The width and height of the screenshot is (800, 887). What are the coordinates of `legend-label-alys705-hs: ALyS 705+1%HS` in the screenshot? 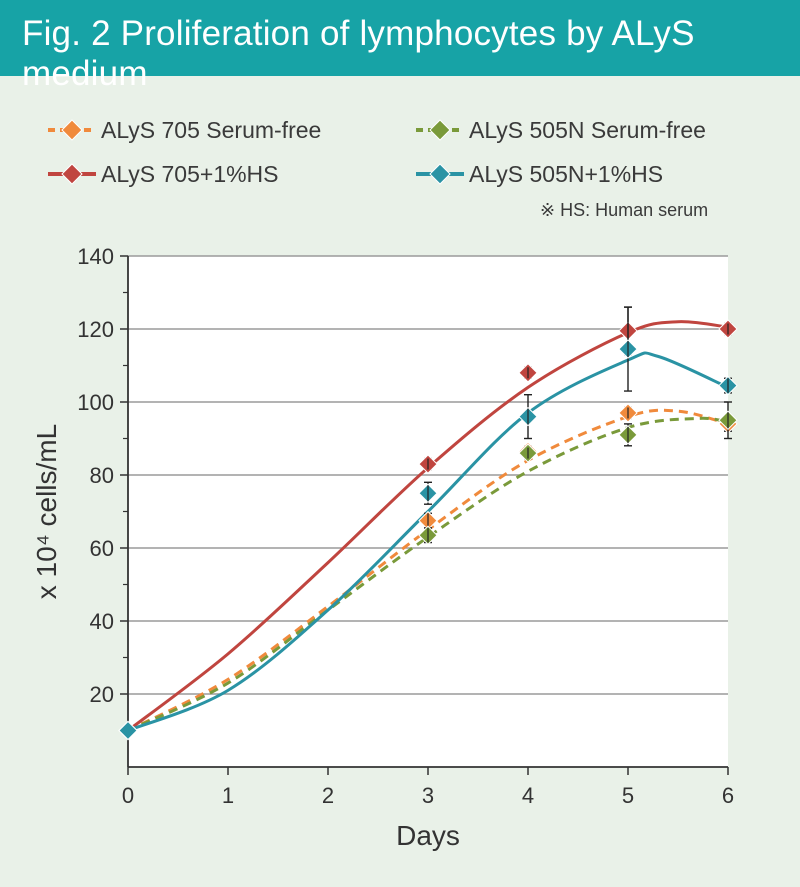 It's located at (190, 174).